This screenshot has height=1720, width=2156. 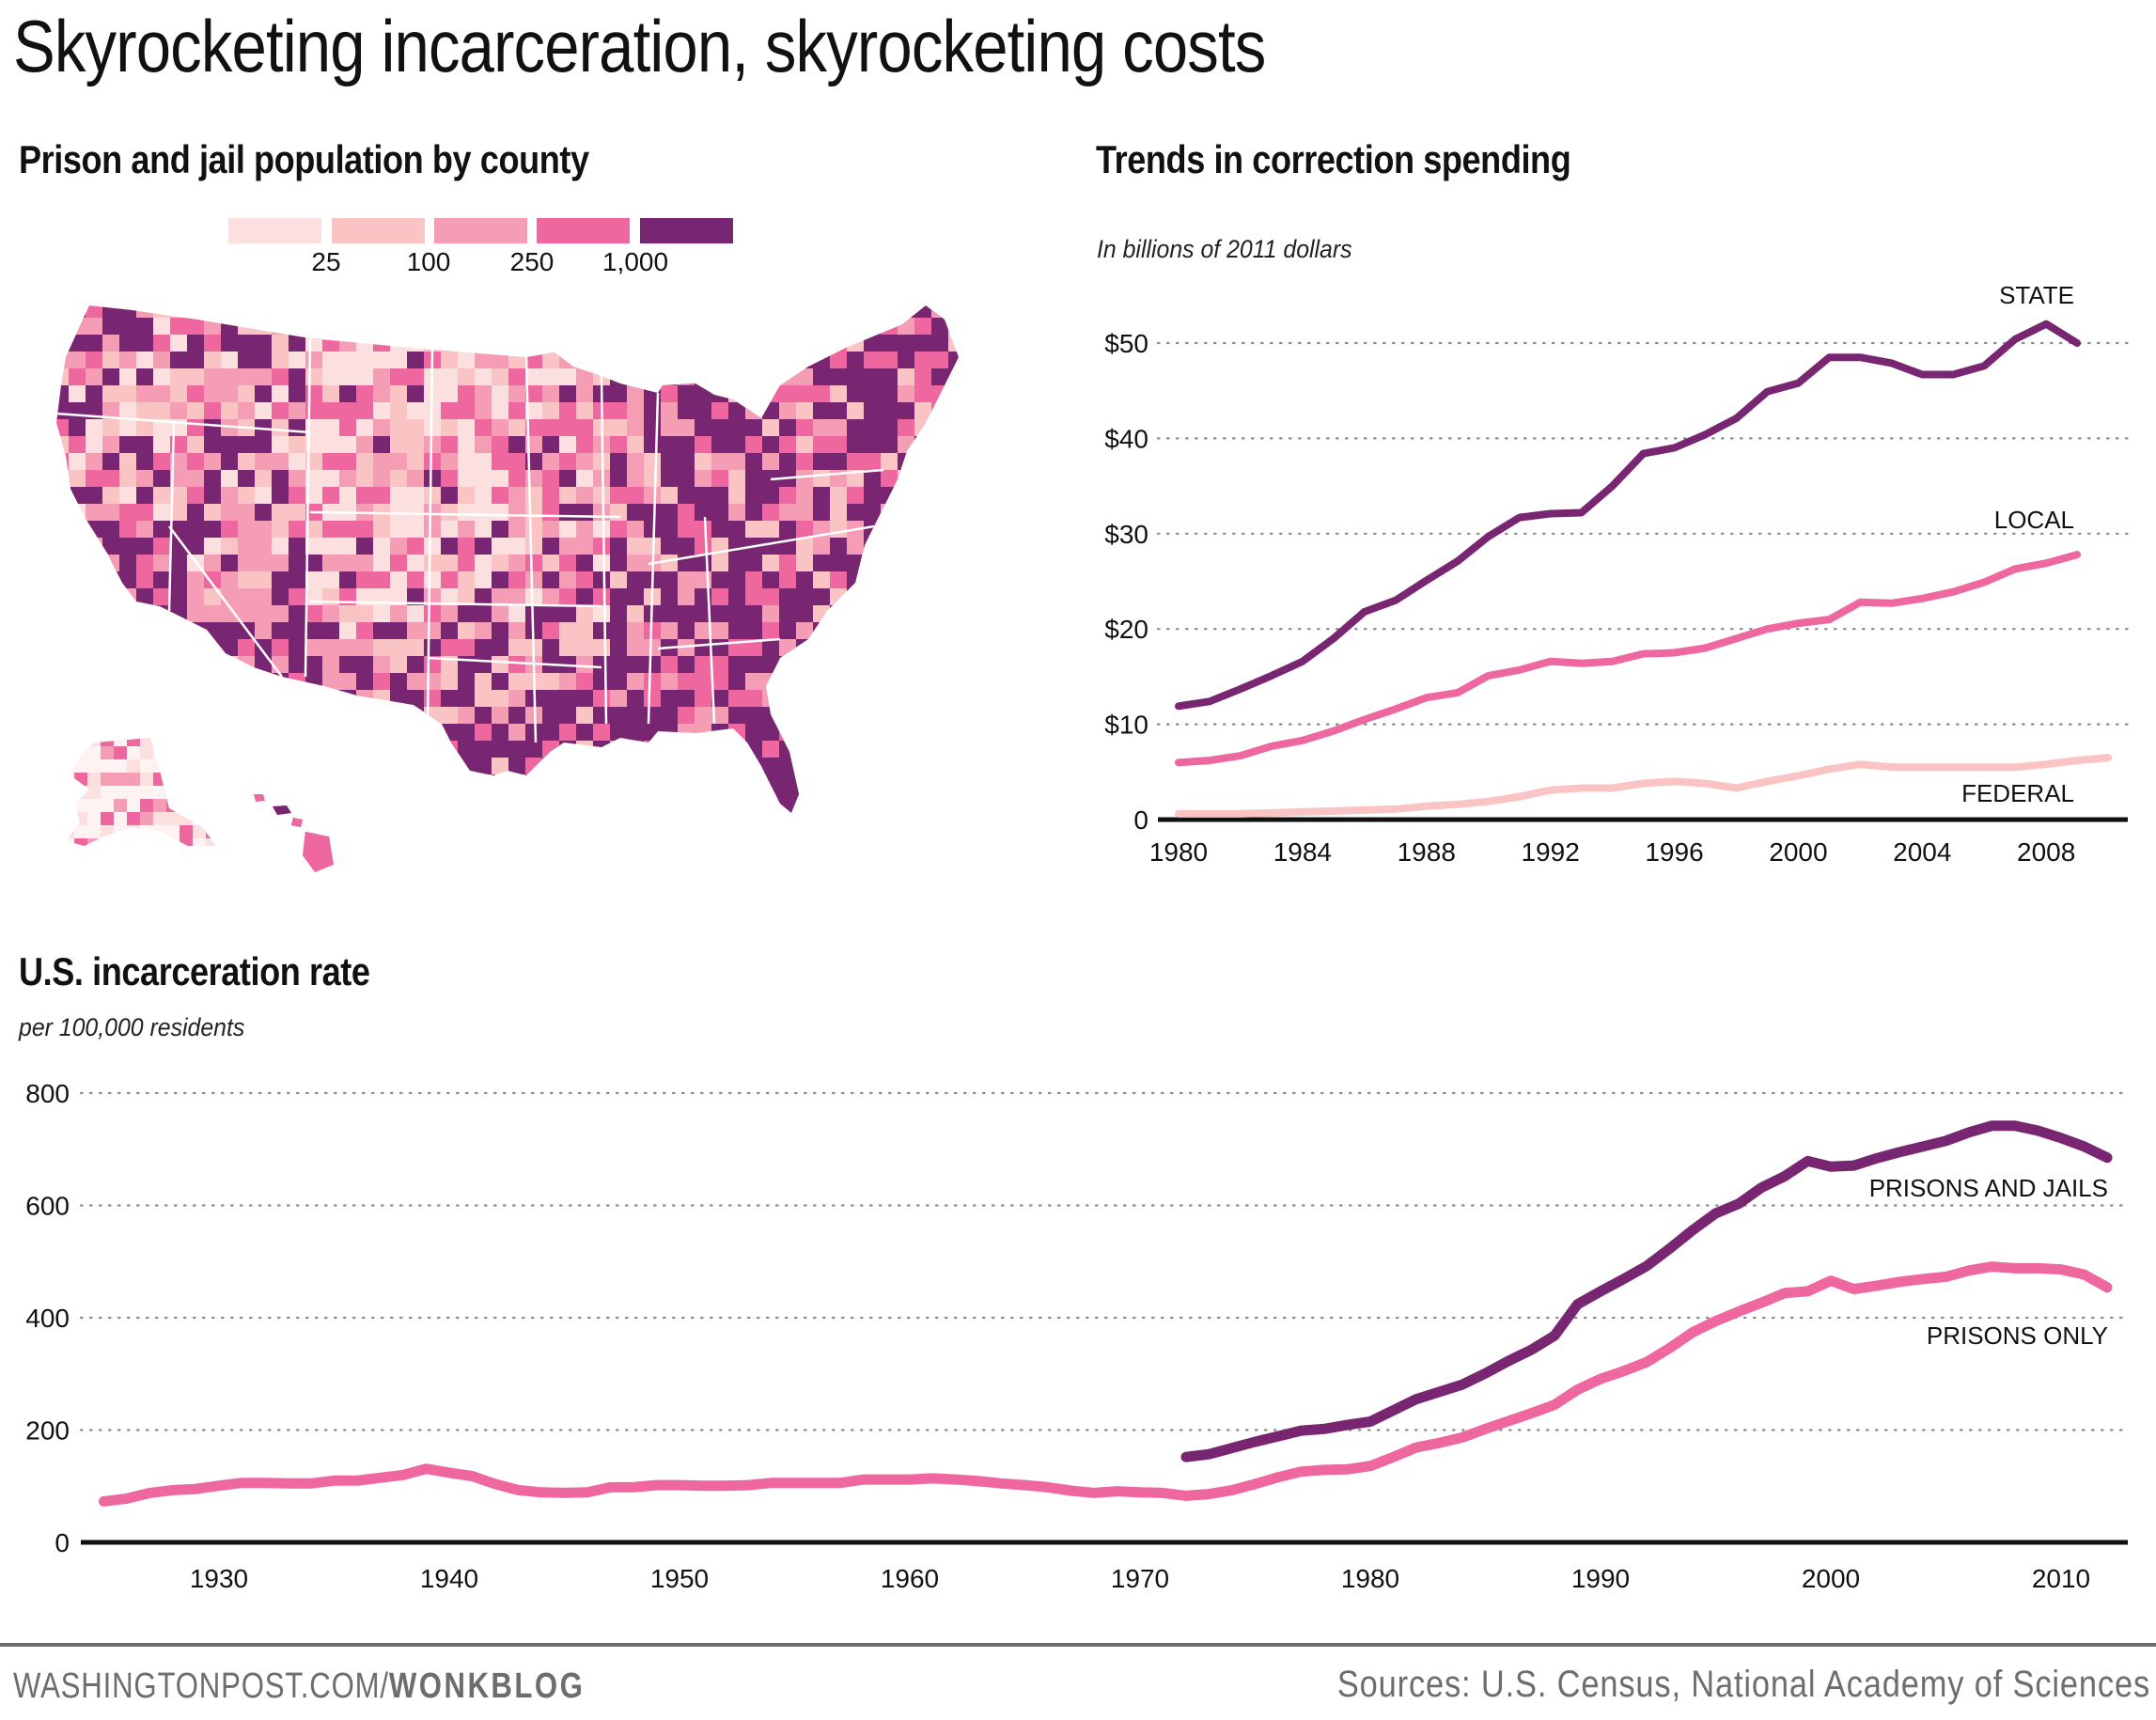 I want to click on county-map, so click(x=521, y=588).